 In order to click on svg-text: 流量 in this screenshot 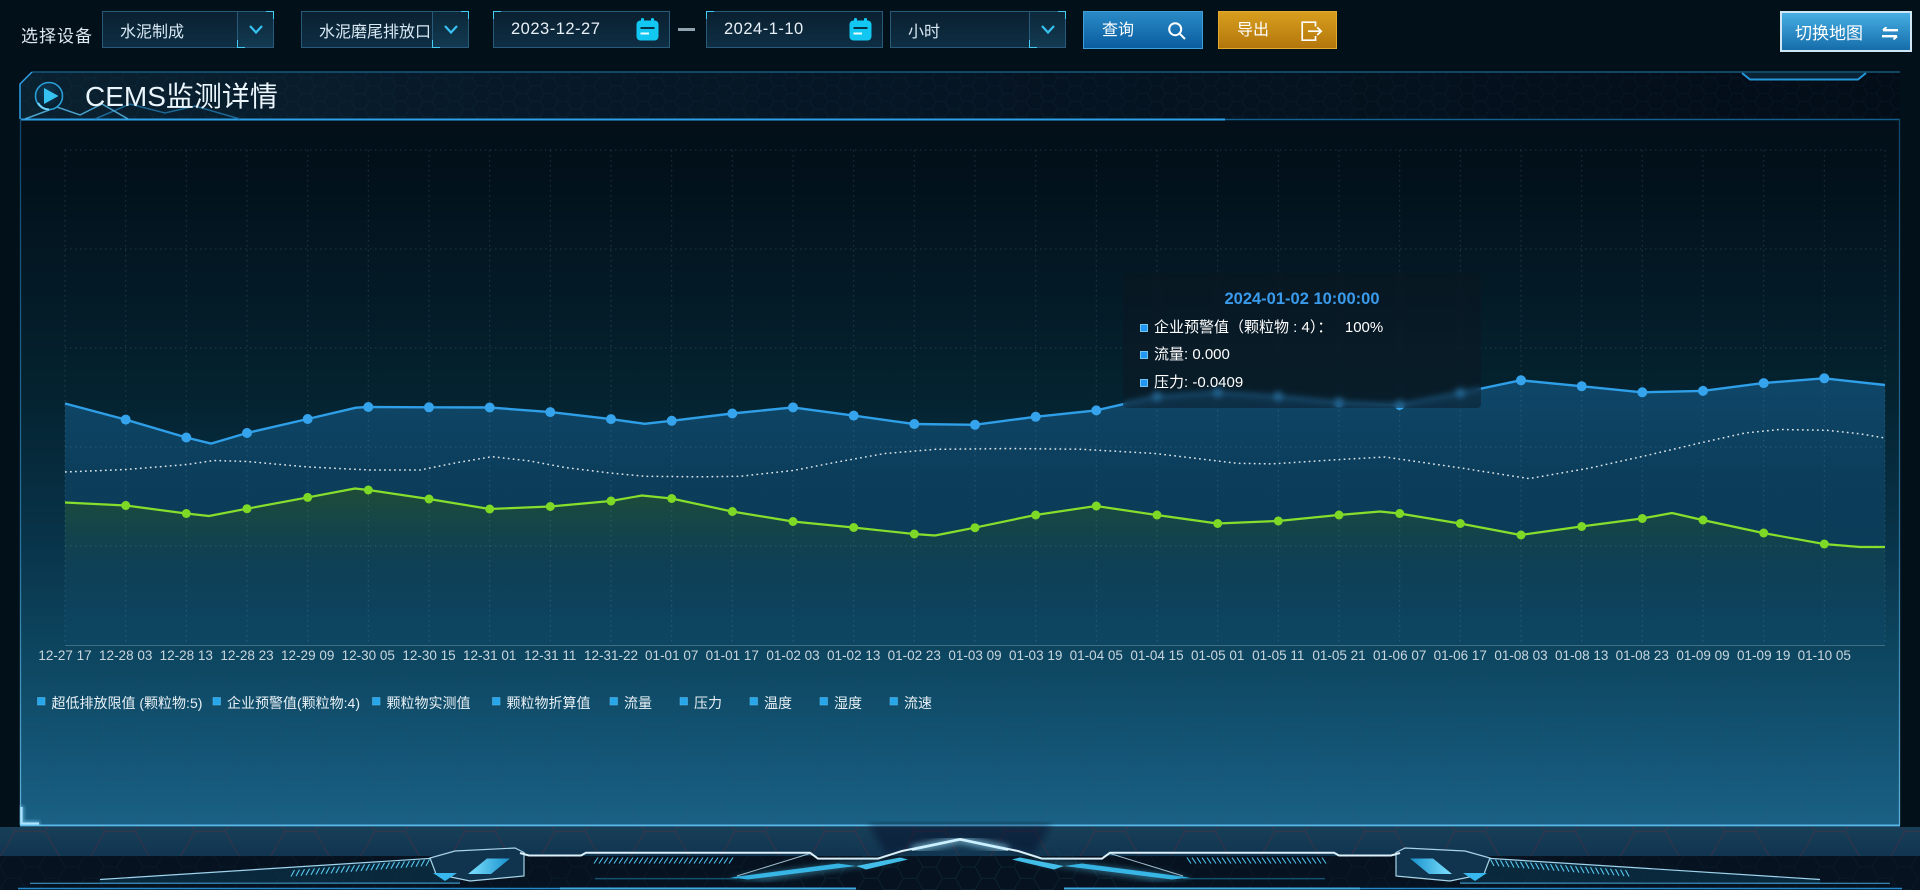, I will do `click(638, 703)`.